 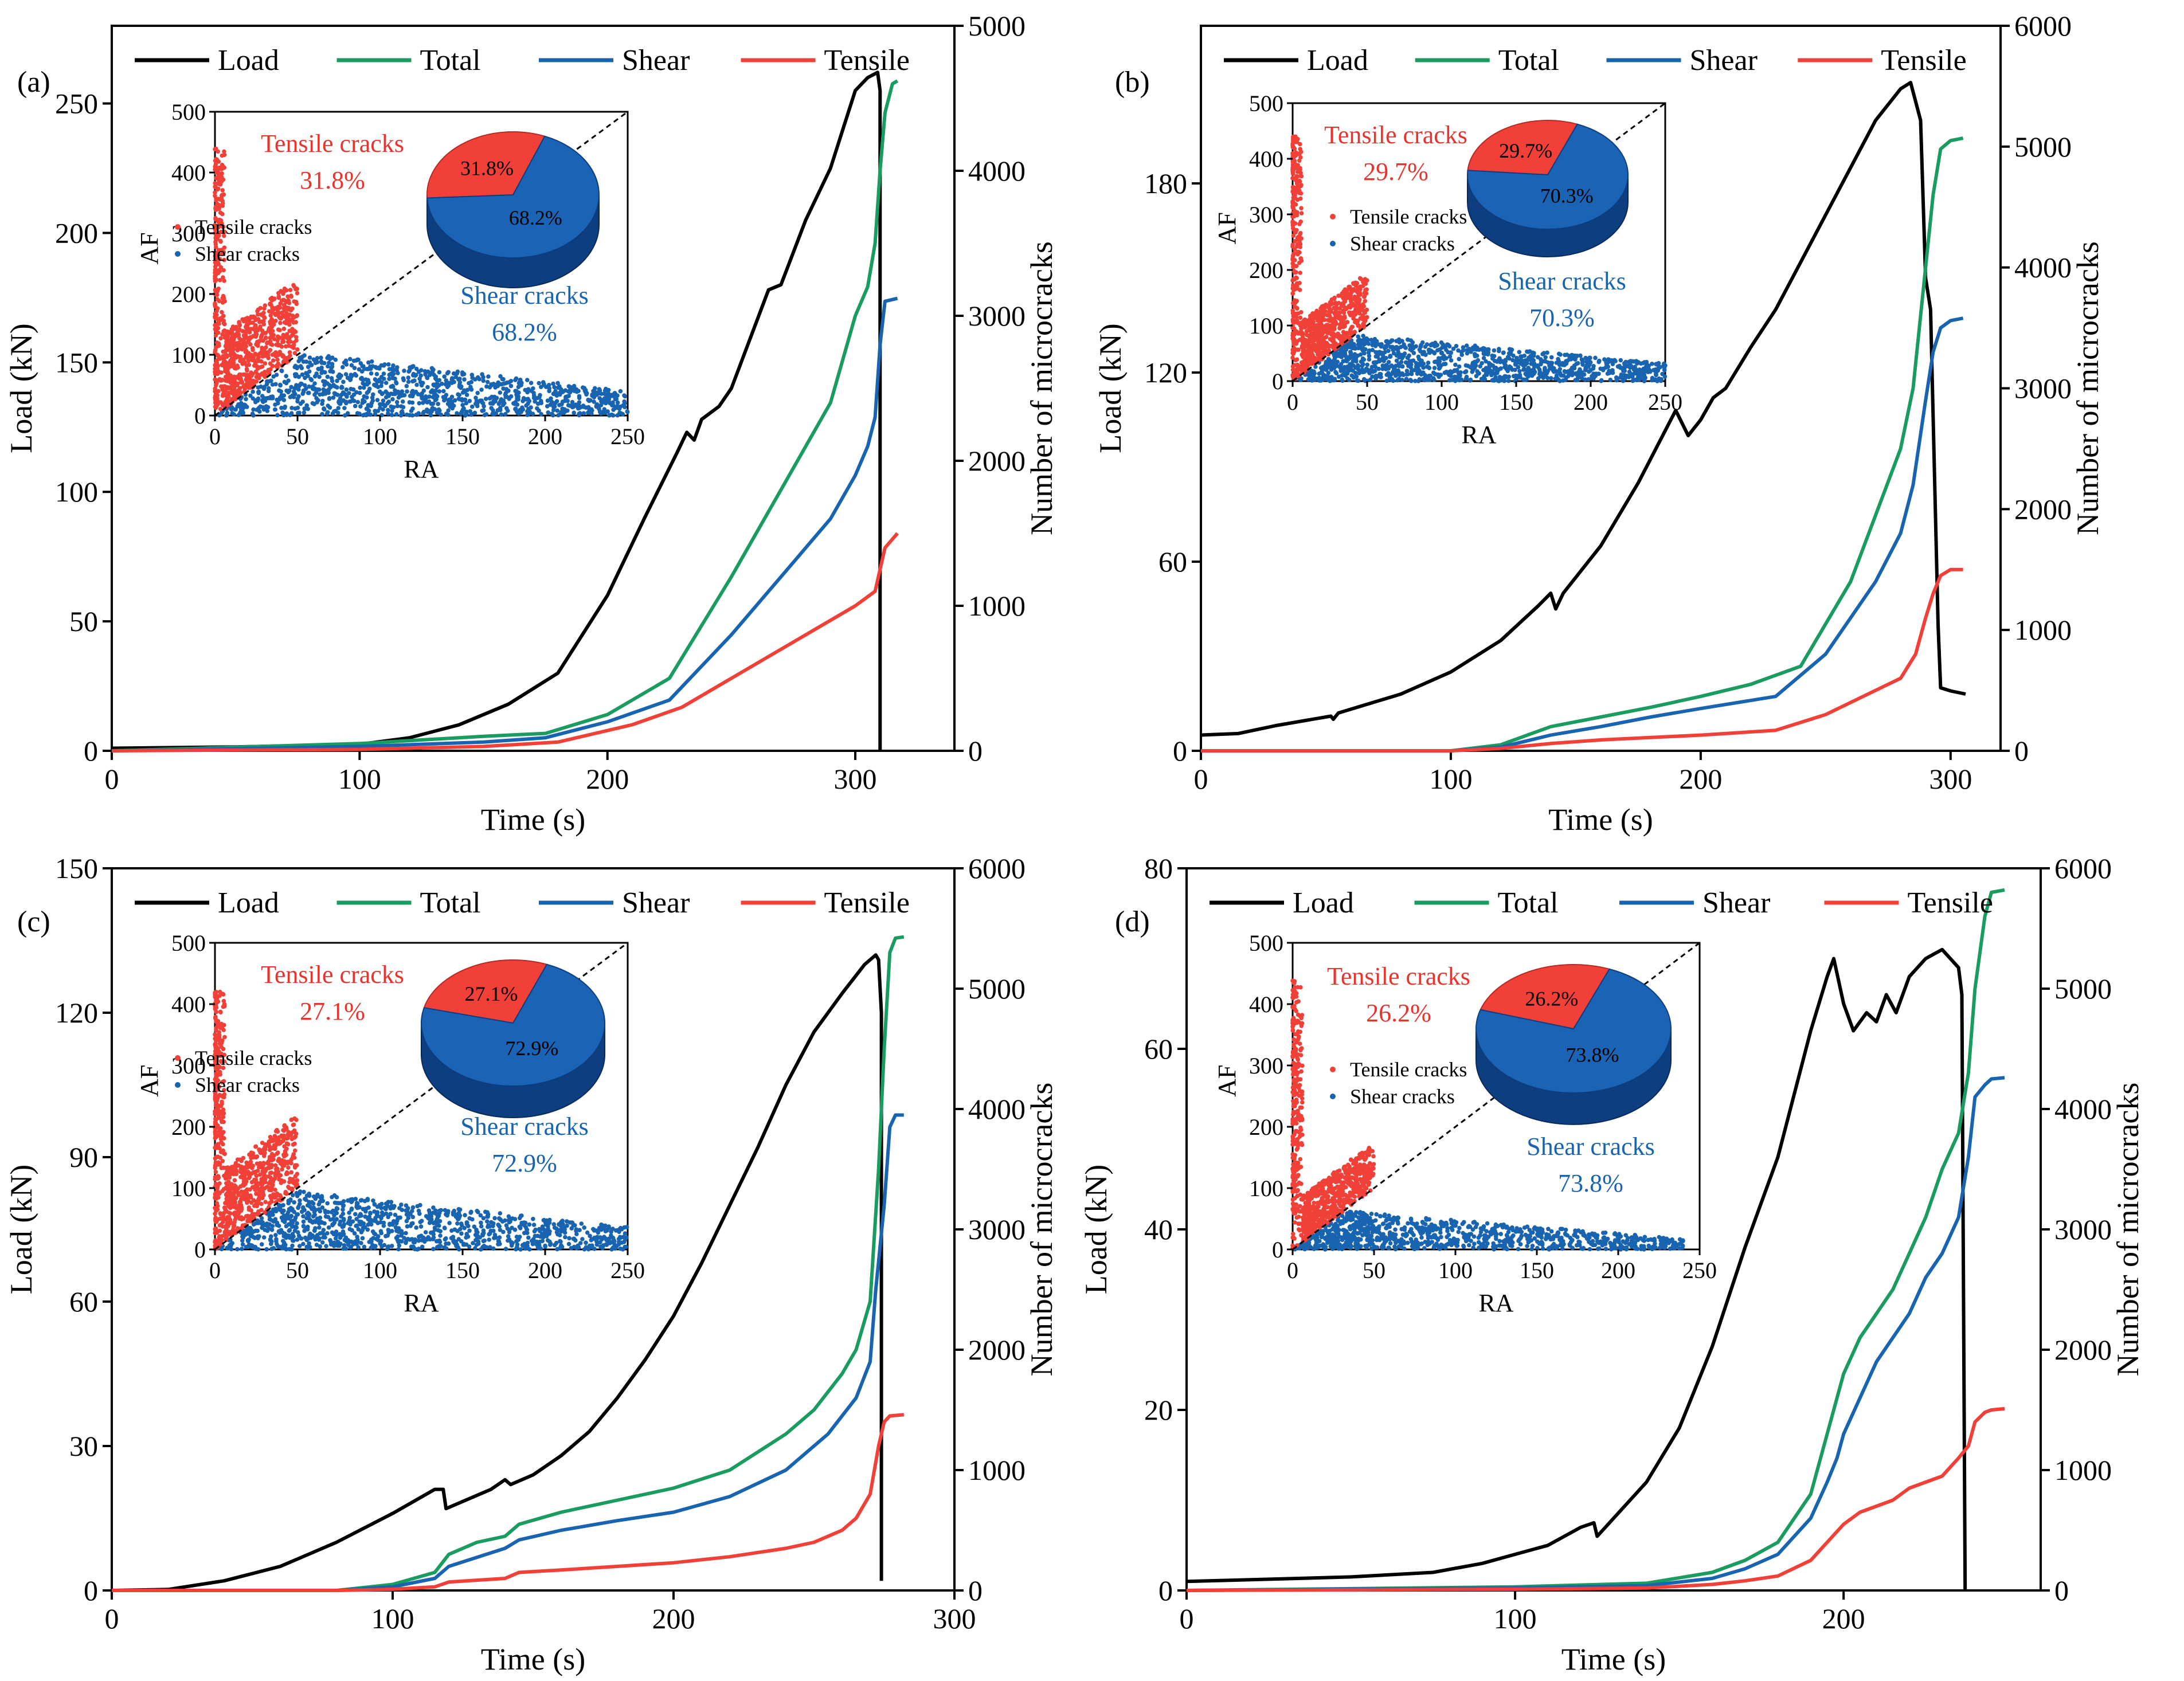 I want to click on y2-tick-label: 0, so click(x=976, y=1590).